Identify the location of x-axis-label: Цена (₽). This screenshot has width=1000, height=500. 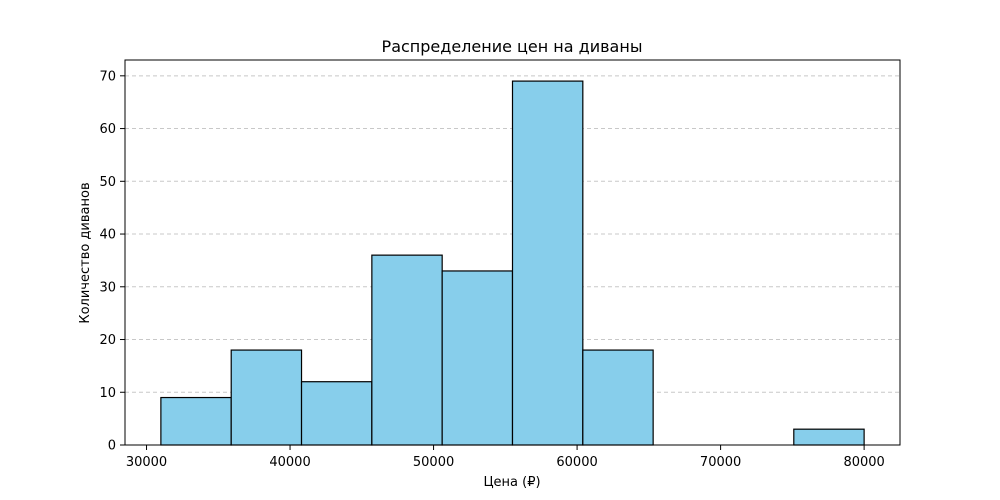
(511, 482).